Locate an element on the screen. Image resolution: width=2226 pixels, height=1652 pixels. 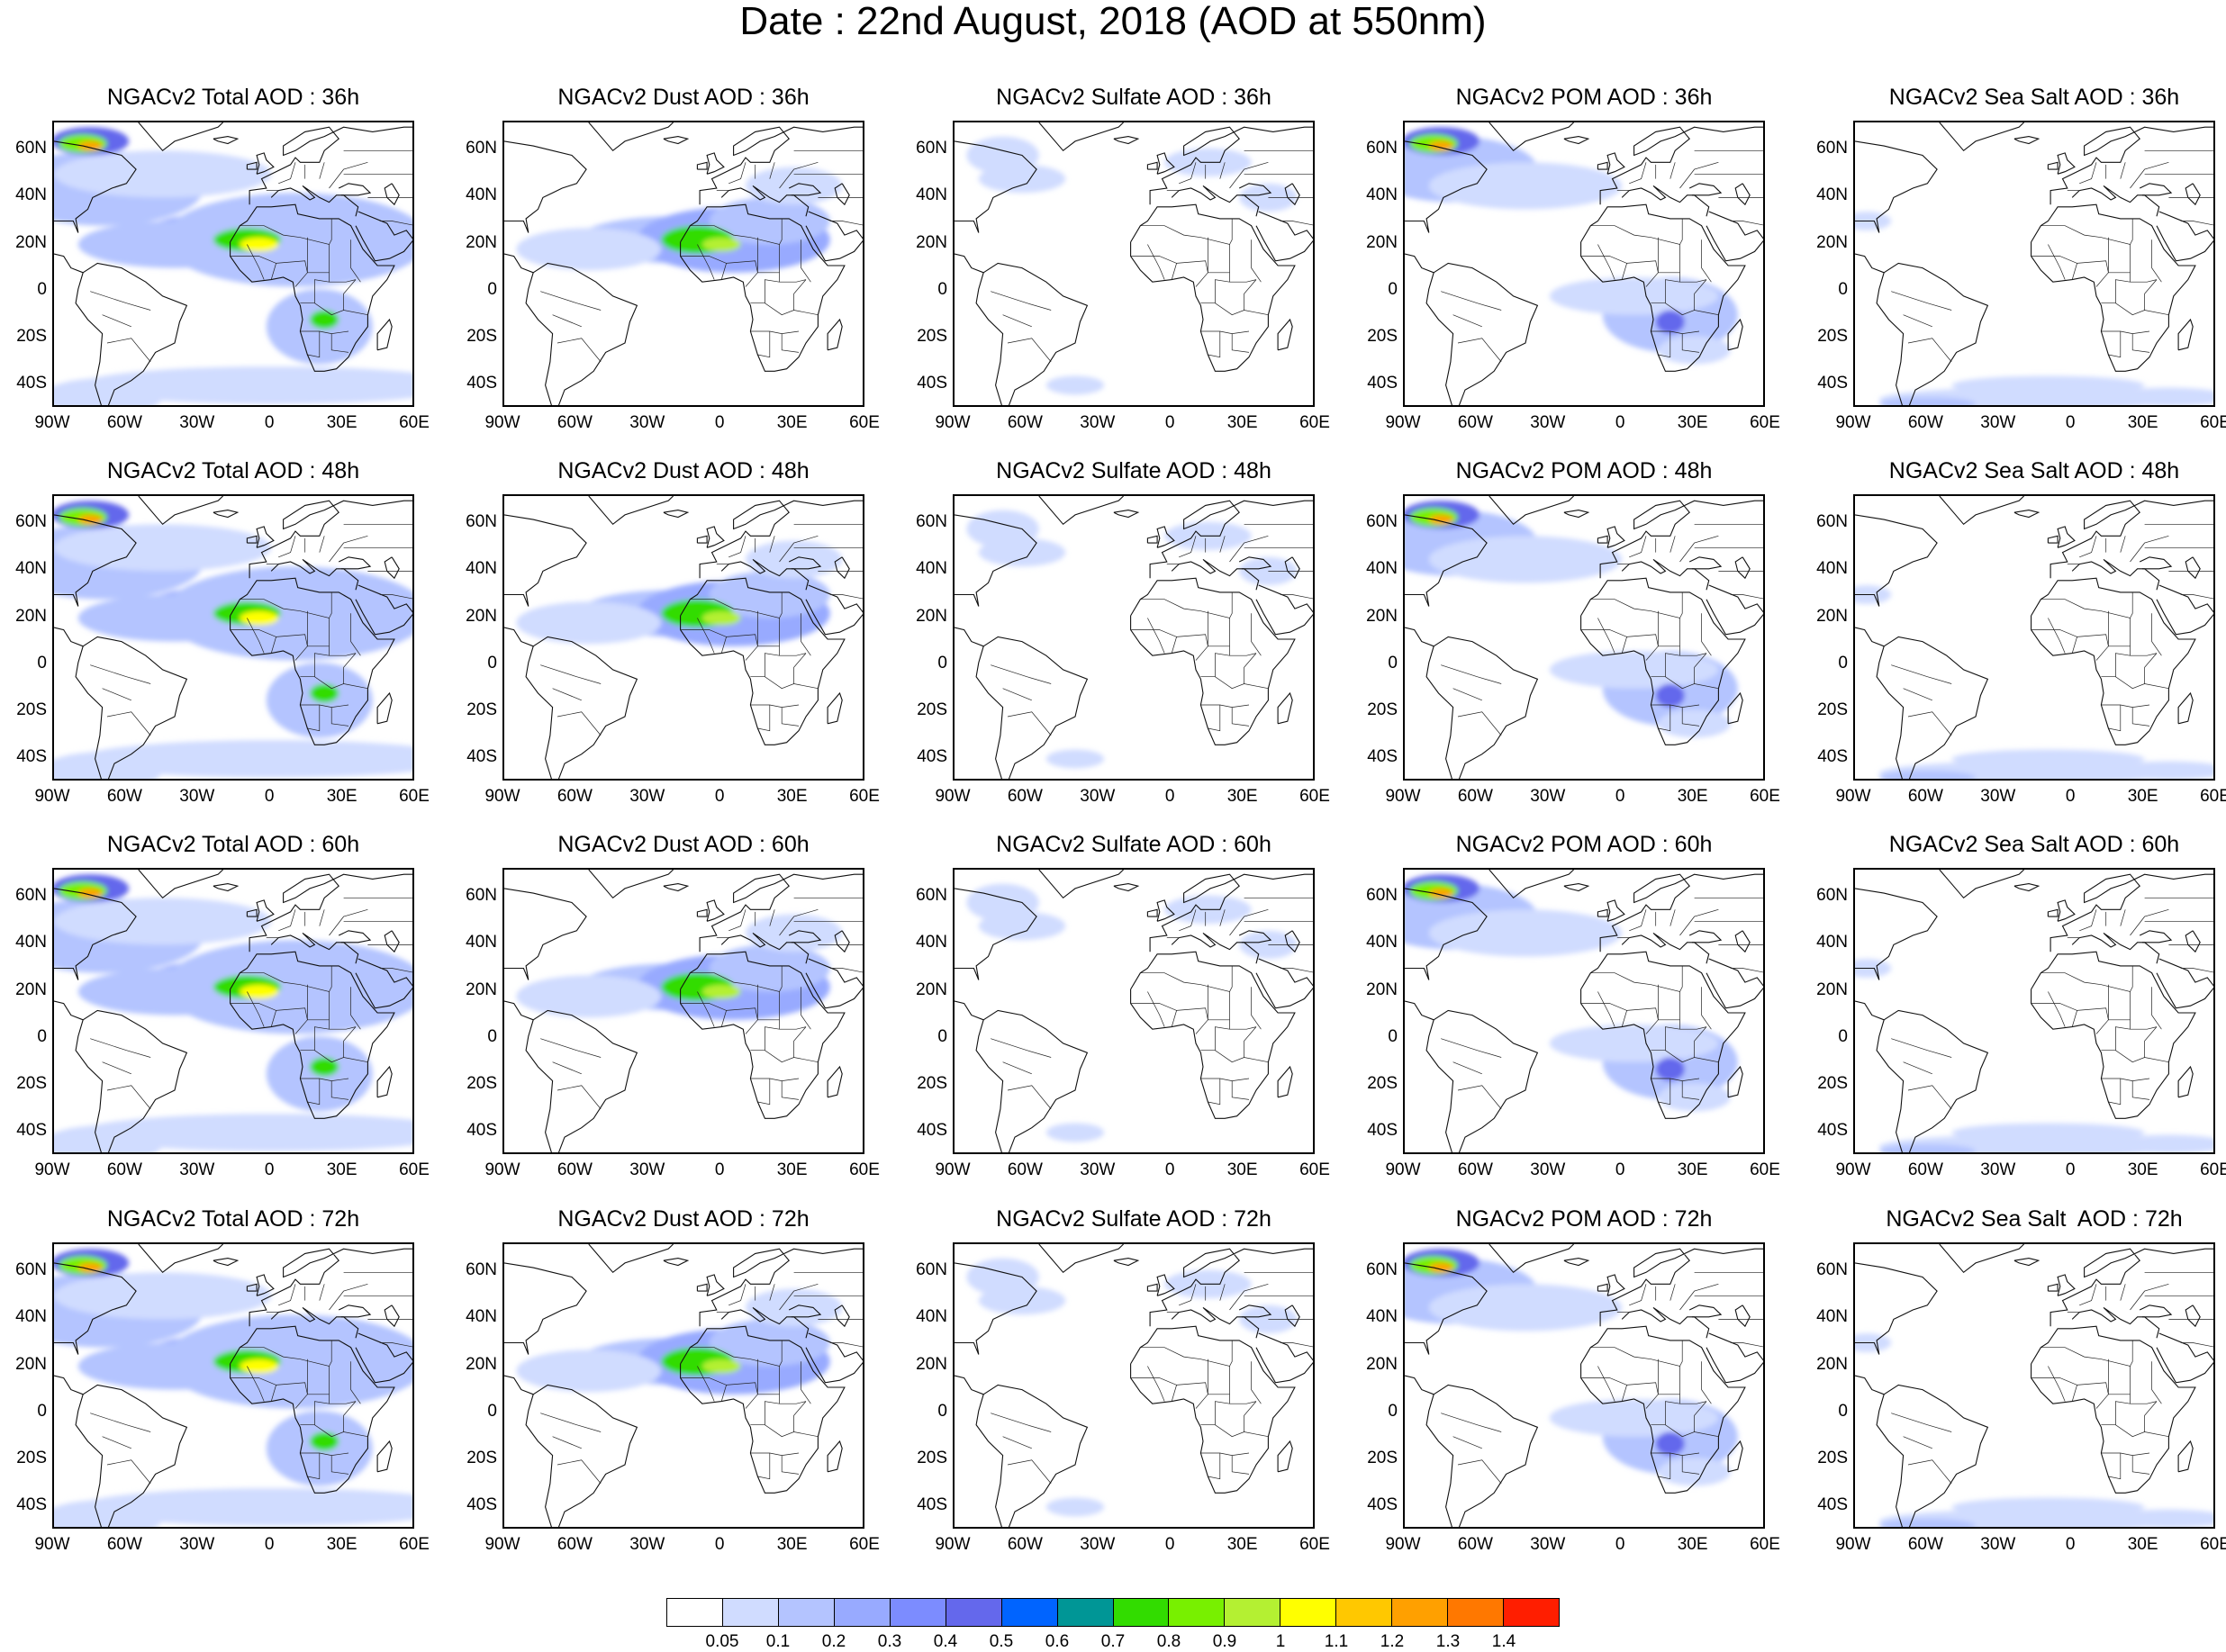
aod-map-seasalt is located at coordinates (2034, 264).